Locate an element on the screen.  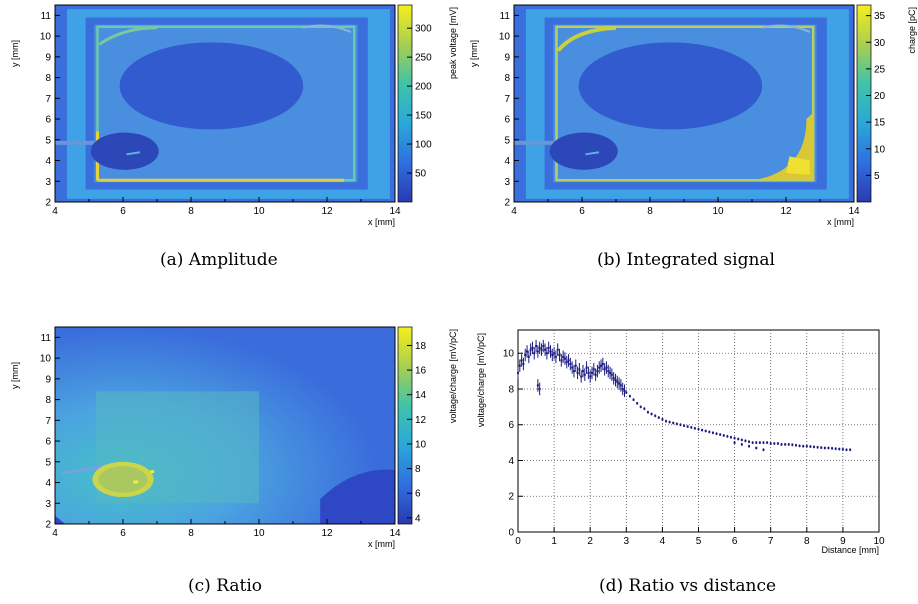
x-tick-label: 2 is located at coordinates (590, 541).